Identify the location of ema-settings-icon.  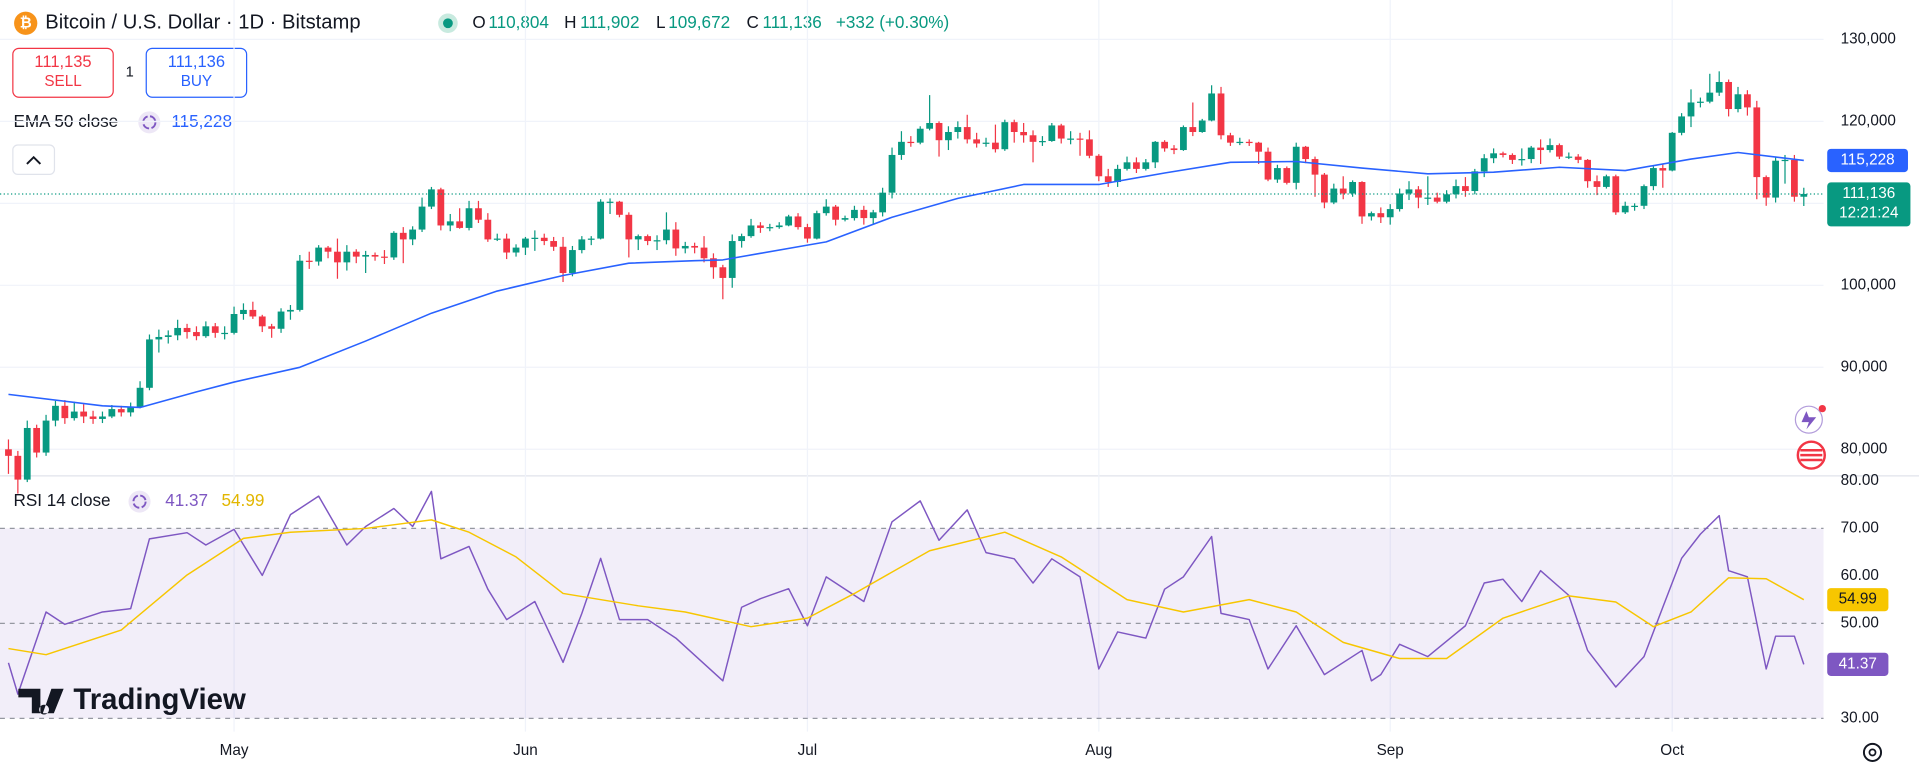
(149, 122).